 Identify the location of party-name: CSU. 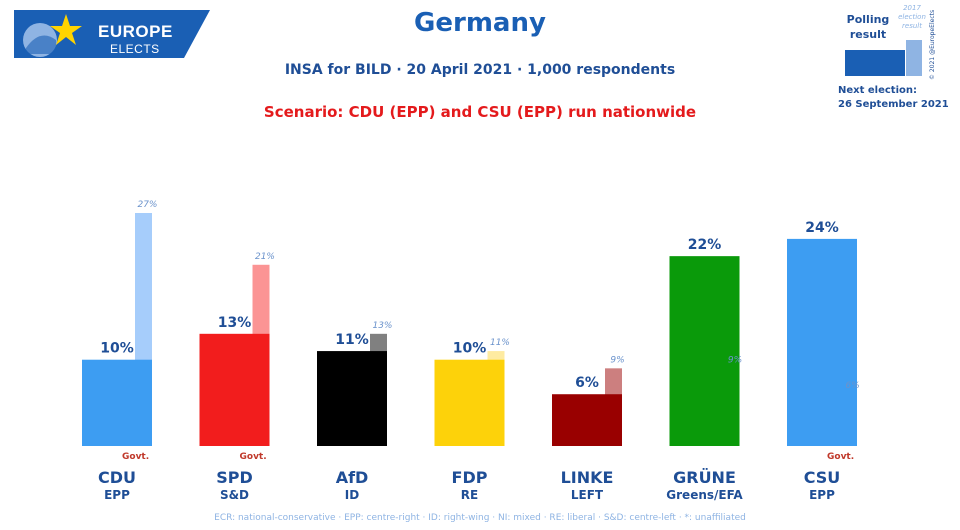
(822, 477).